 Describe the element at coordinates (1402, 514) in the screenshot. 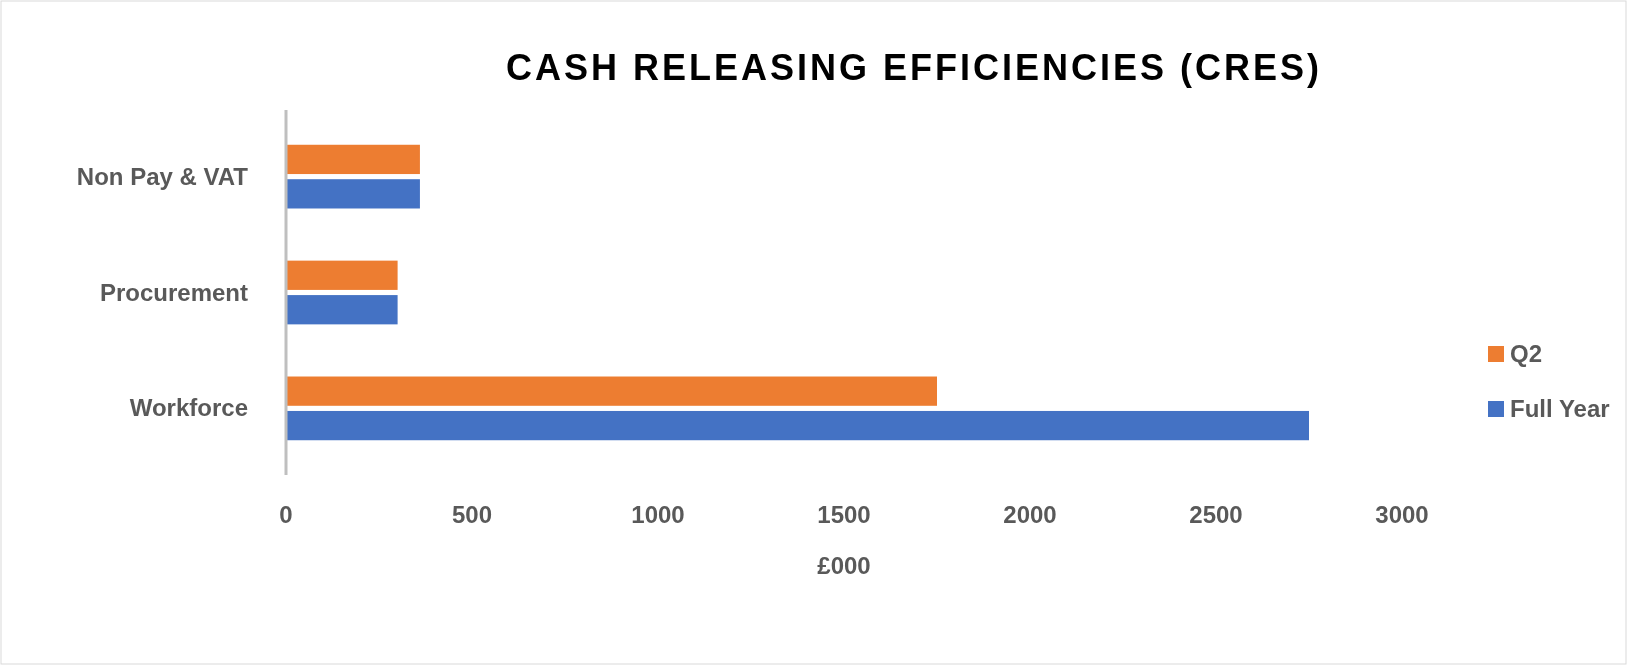

I see `x-tick-label: 3000` at that location.